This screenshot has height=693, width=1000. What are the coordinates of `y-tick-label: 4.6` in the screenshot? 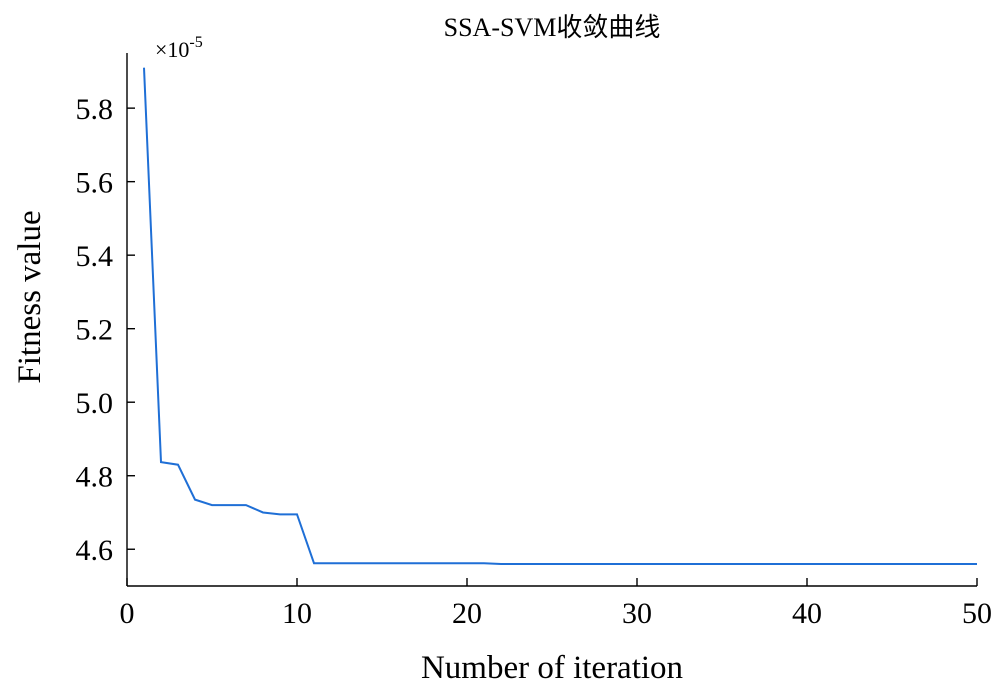 It's located at (95, 550).